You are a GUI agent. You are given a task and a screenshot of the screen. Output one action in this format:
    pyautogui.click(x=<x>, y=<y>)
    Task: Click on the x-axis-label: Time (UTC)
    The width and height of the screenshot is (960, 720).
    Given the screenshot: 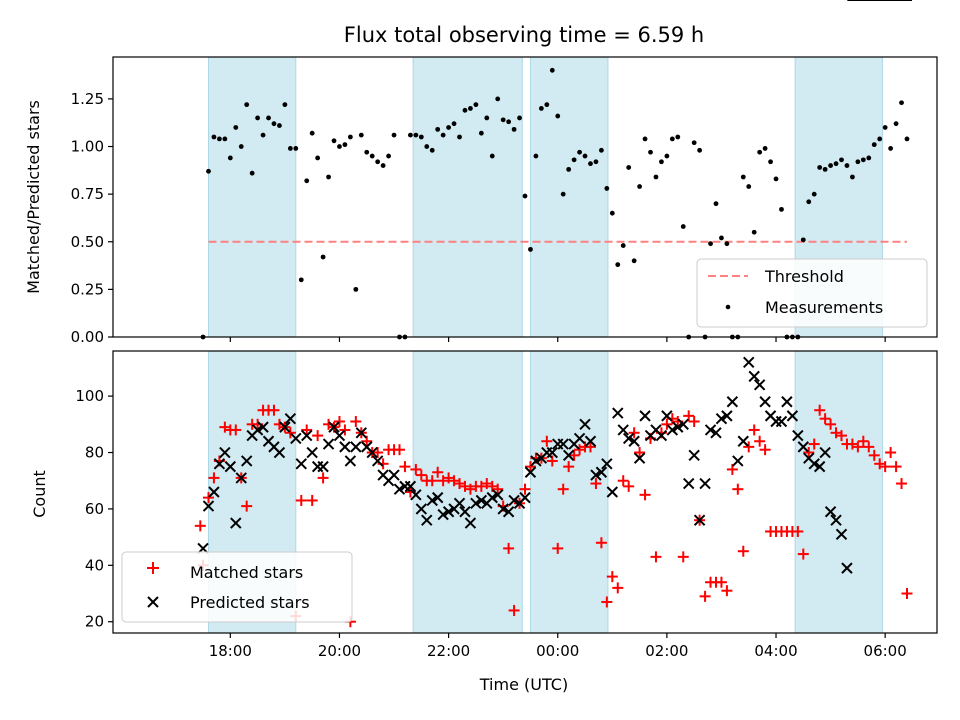 What is the action you would take?
    pyautogui.click(x=523, y=684)
    